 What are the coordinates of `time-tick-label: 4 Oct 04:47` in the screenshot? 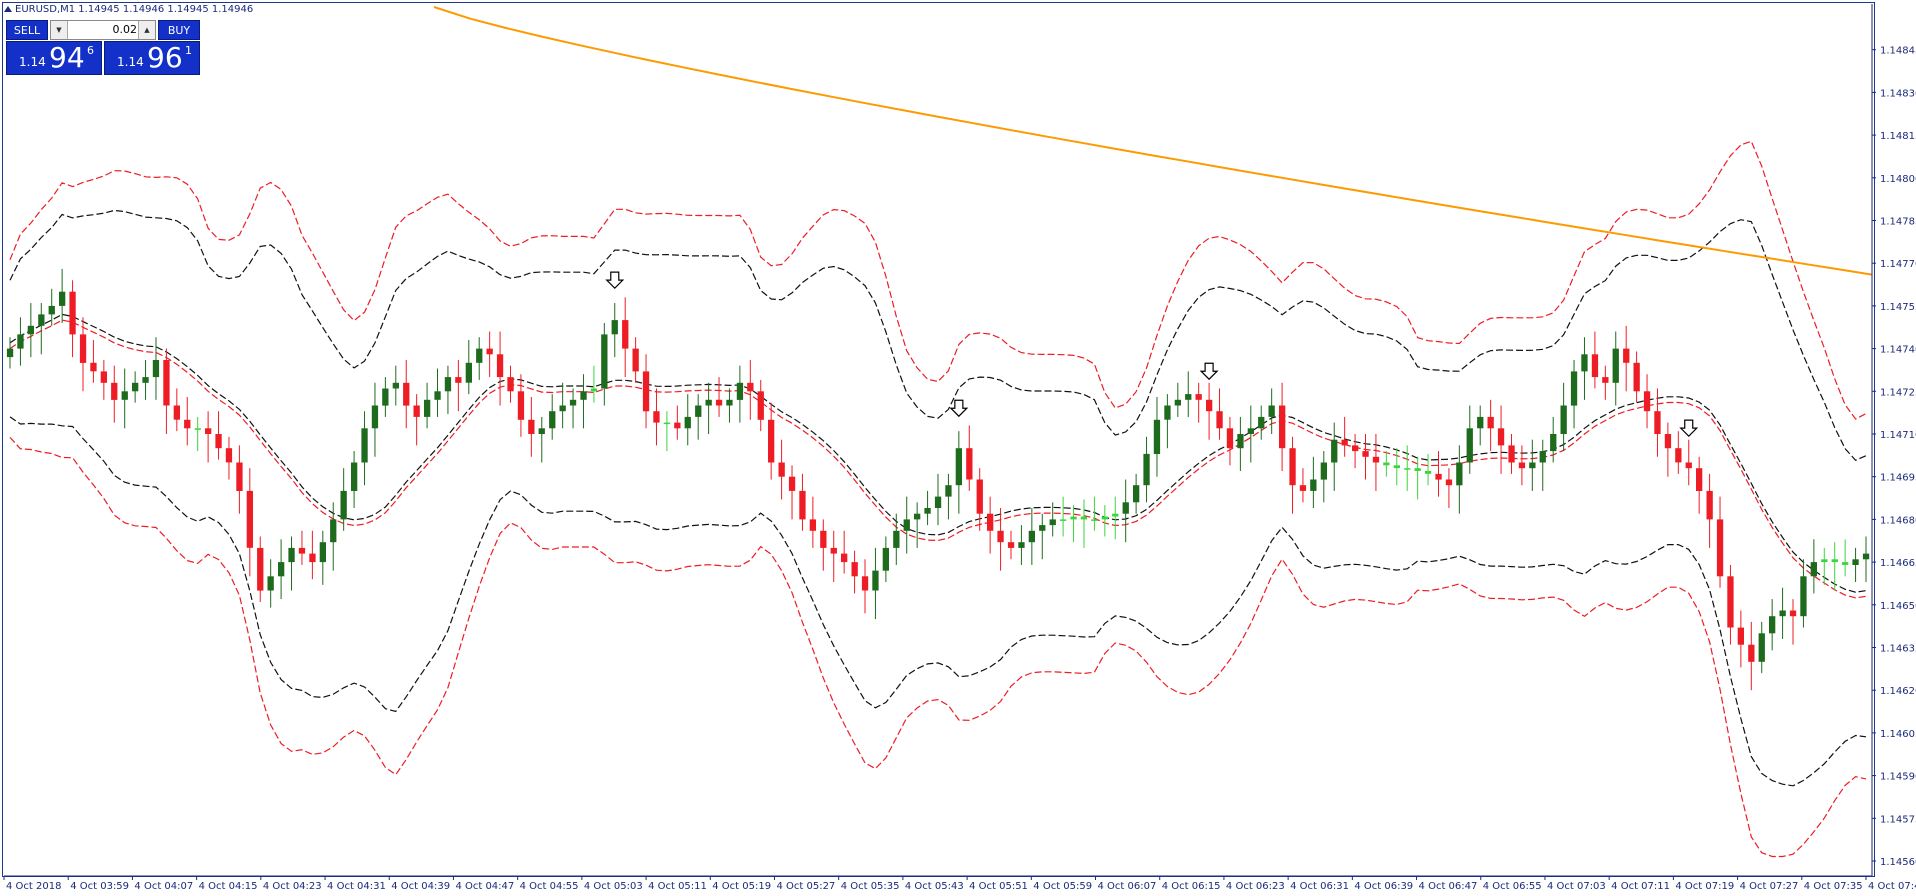 It's located at (484, 886).